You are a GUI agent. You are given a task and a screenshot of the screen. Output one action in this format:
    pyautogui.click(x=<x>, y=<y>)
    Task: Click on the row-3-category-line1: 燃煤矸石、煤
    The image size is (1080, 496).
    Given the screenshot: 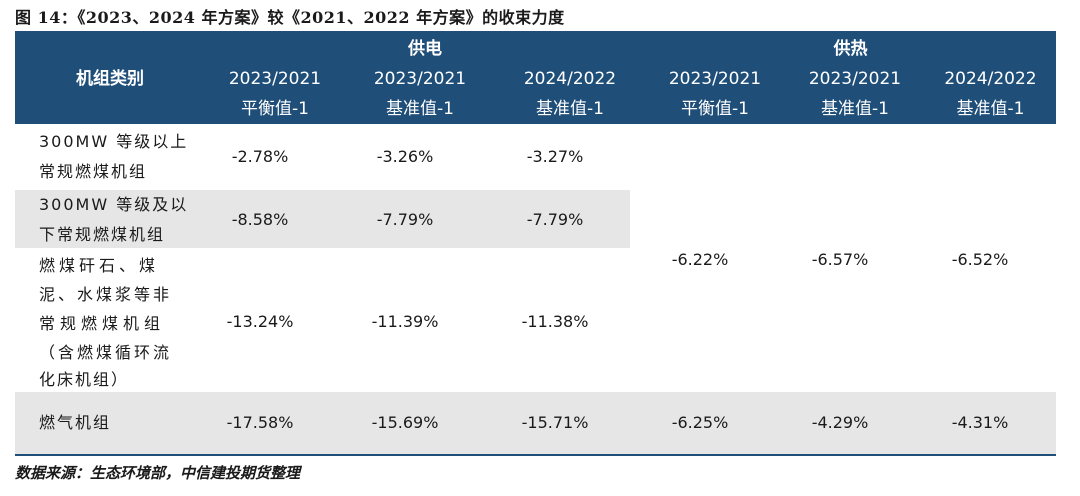 What is the action you would take?
    pyautogui.click(x=99, y=265)
    